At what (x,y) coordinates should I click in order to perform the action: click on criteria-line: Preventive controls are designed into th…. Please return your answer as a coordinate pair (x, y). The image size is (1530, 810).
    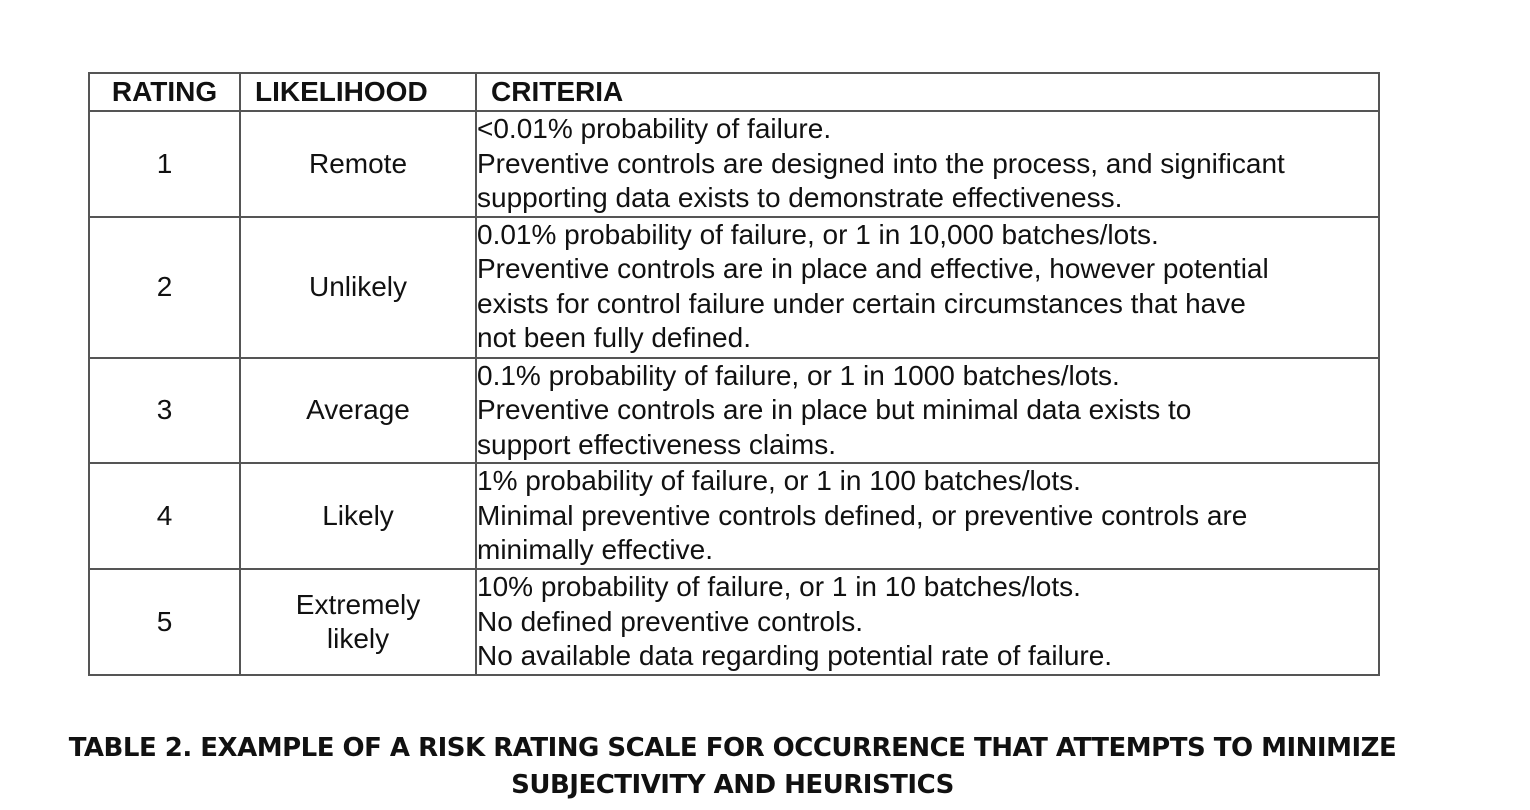
    Looking at the image, I should click on (881, 163).